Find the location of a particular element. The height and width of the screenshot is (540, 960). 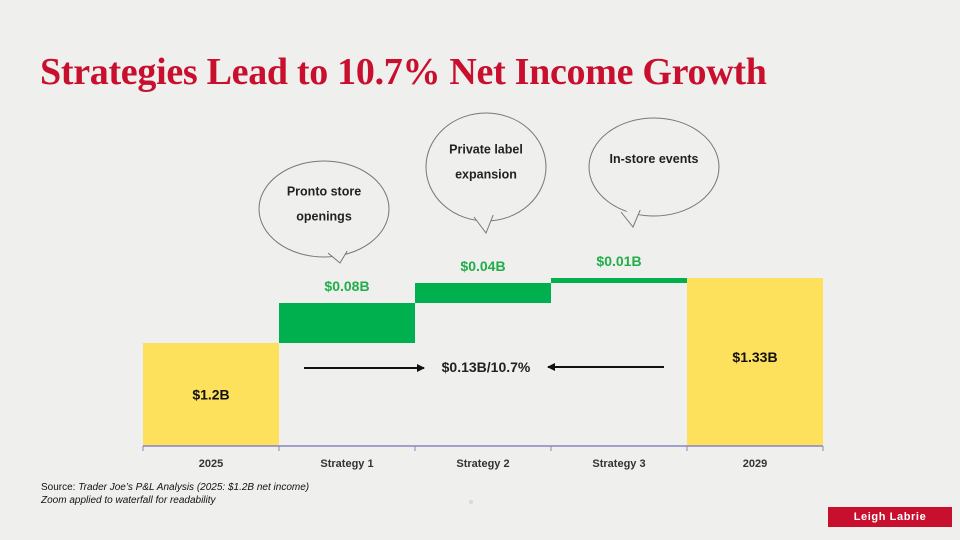

data-label-strategy-3: $0.01B is located at coordinates (618, 261).